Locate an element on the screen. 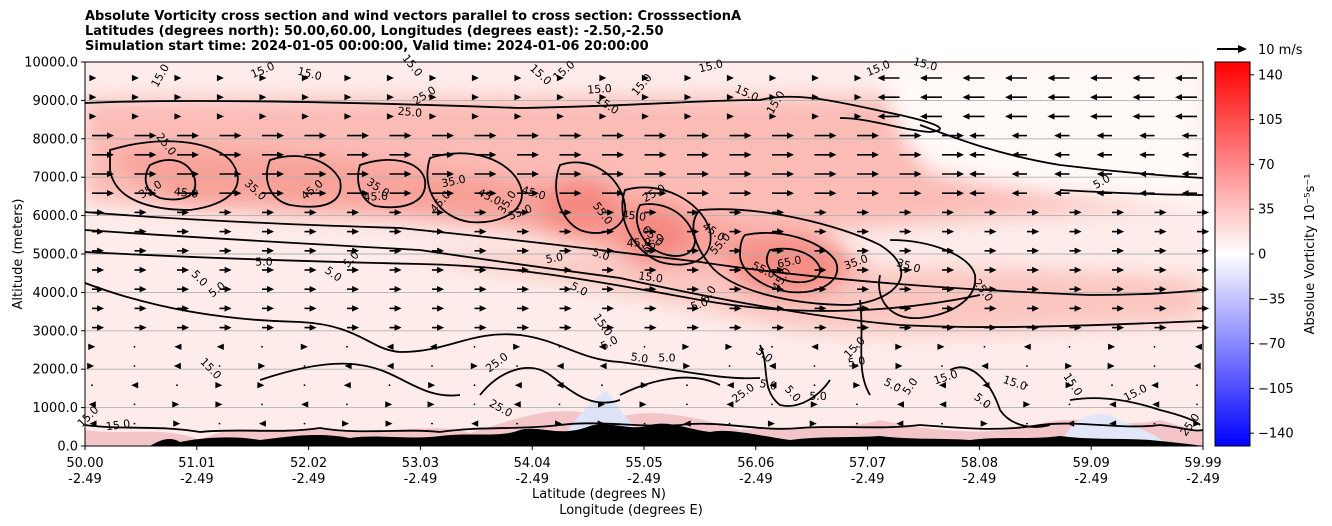 This screenshot has width=1332, height=526. y-tick-label-6: 6000.0 is located at coordinates (56, 216).